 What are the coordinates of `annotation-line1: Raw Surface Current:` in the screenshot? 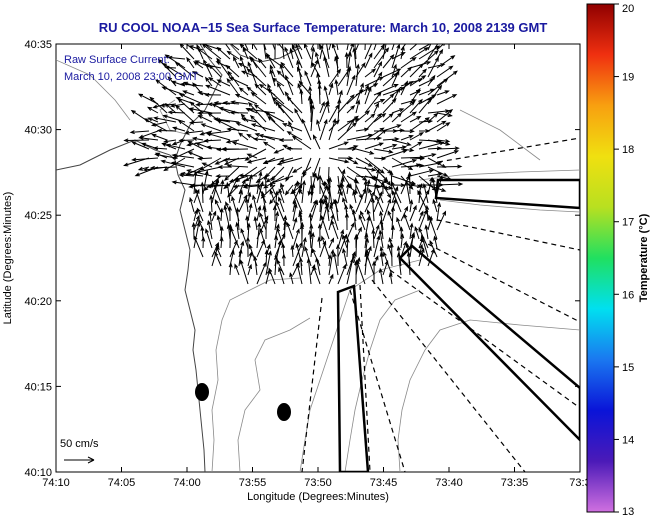 It's located at (117, 60).